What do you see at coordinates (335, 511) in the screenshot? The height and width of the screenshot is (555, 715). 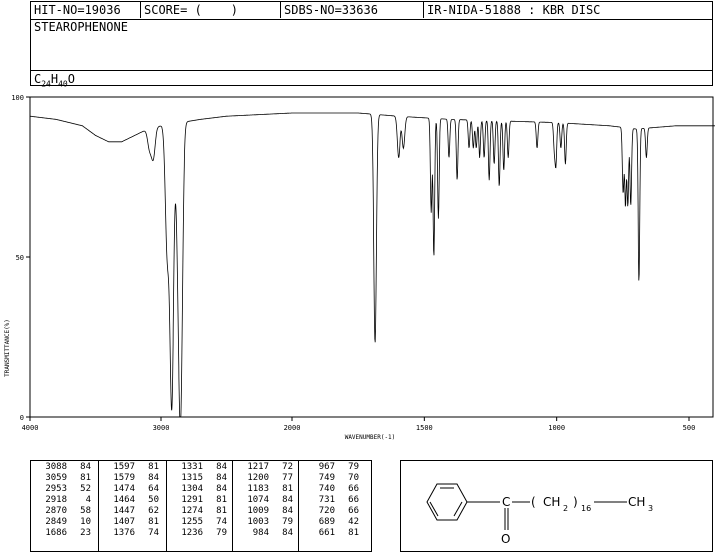 I see `peak-row: 720 66` at bounding box center [335, 511].